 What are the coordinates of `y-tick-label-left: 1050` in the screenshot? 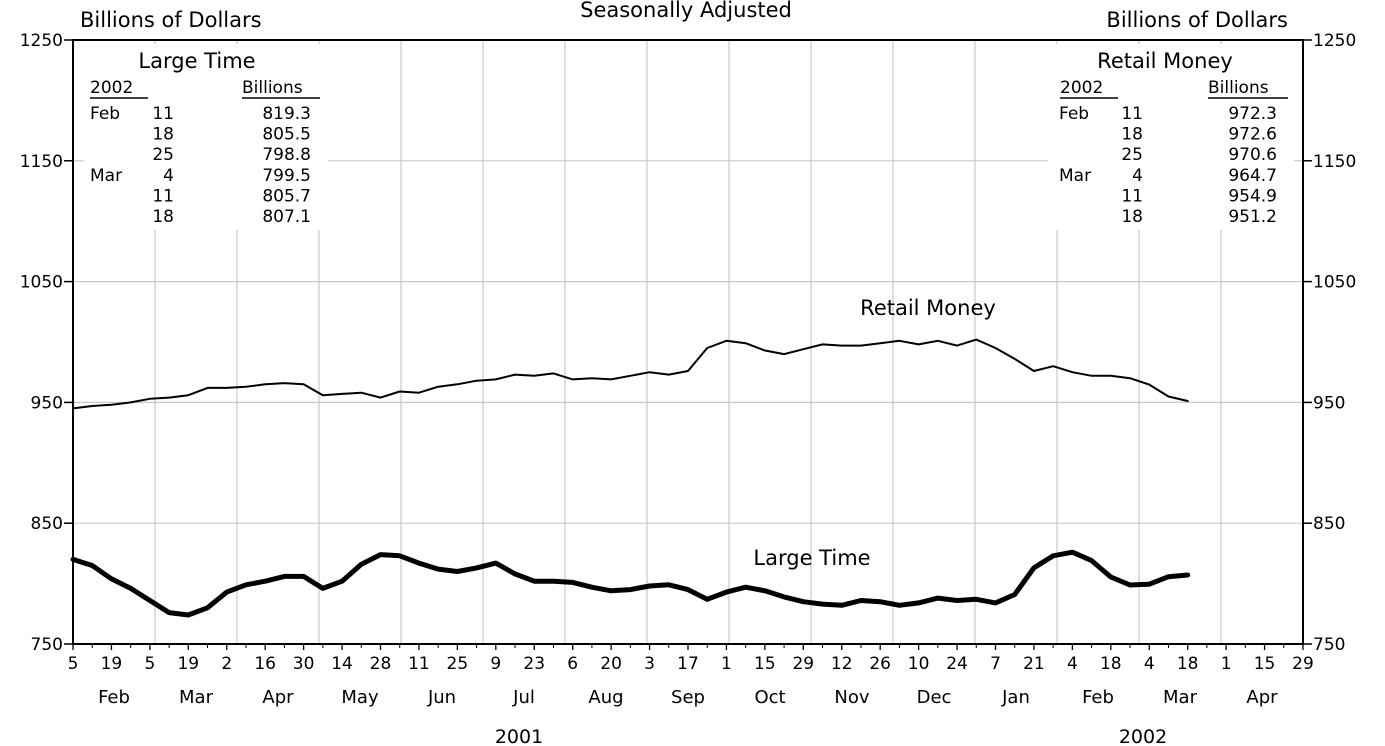 It's located at (41, 283).